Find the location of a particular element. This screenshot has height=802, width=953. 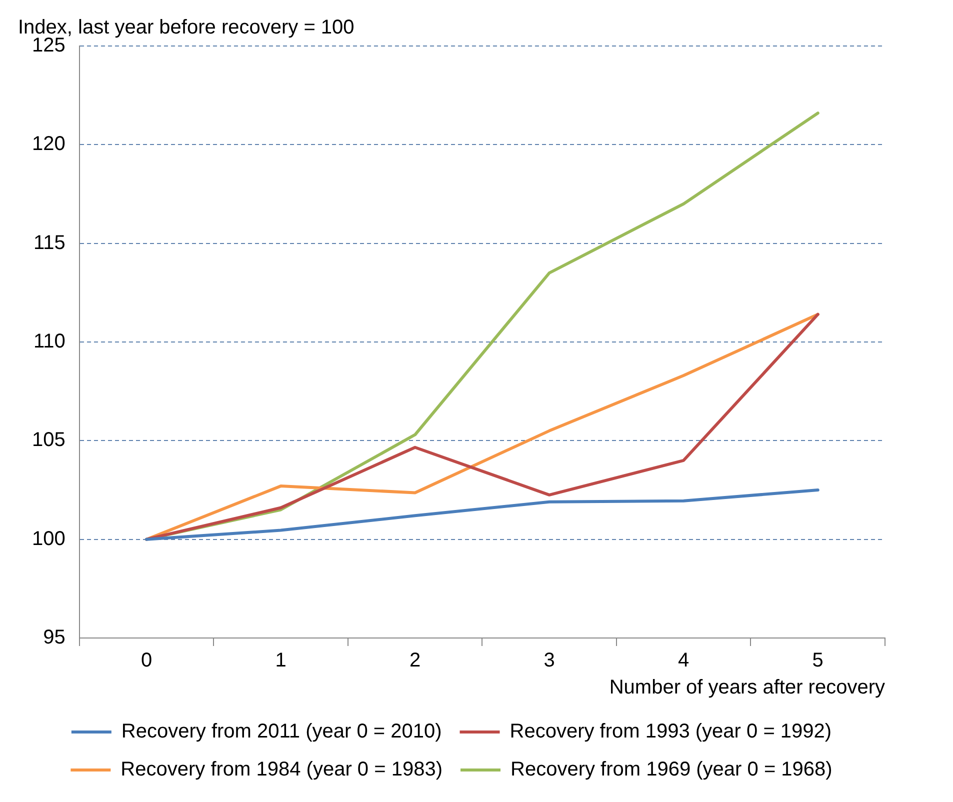

x-tick-label: 2 is located at coordinates (415, 661).